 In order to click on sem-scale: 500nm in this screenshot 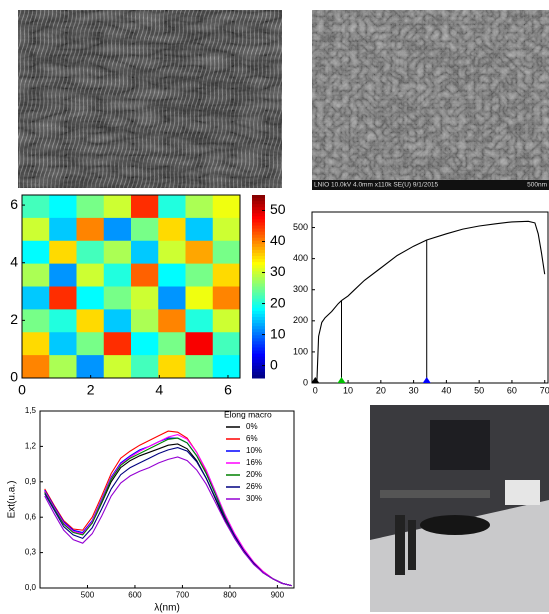, I will do `click(537, 185)`.